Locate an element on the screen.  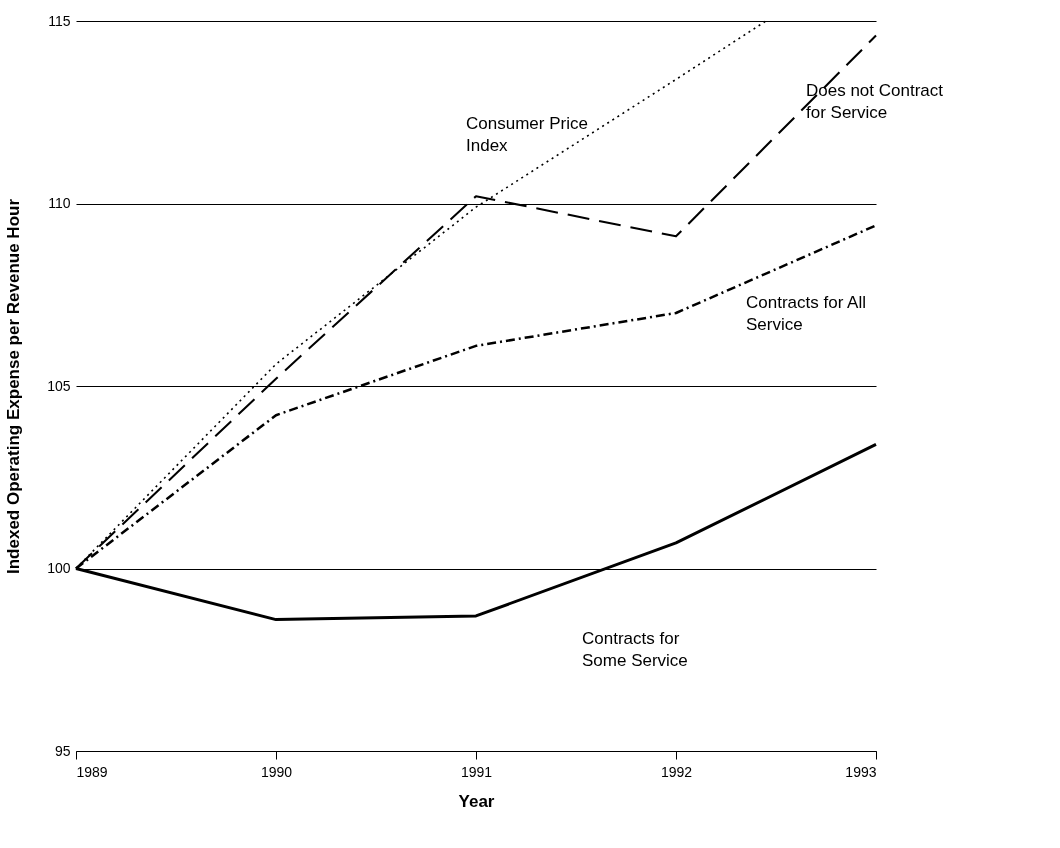
x-tick-label: 1989 is located at coordinates (92, 771).